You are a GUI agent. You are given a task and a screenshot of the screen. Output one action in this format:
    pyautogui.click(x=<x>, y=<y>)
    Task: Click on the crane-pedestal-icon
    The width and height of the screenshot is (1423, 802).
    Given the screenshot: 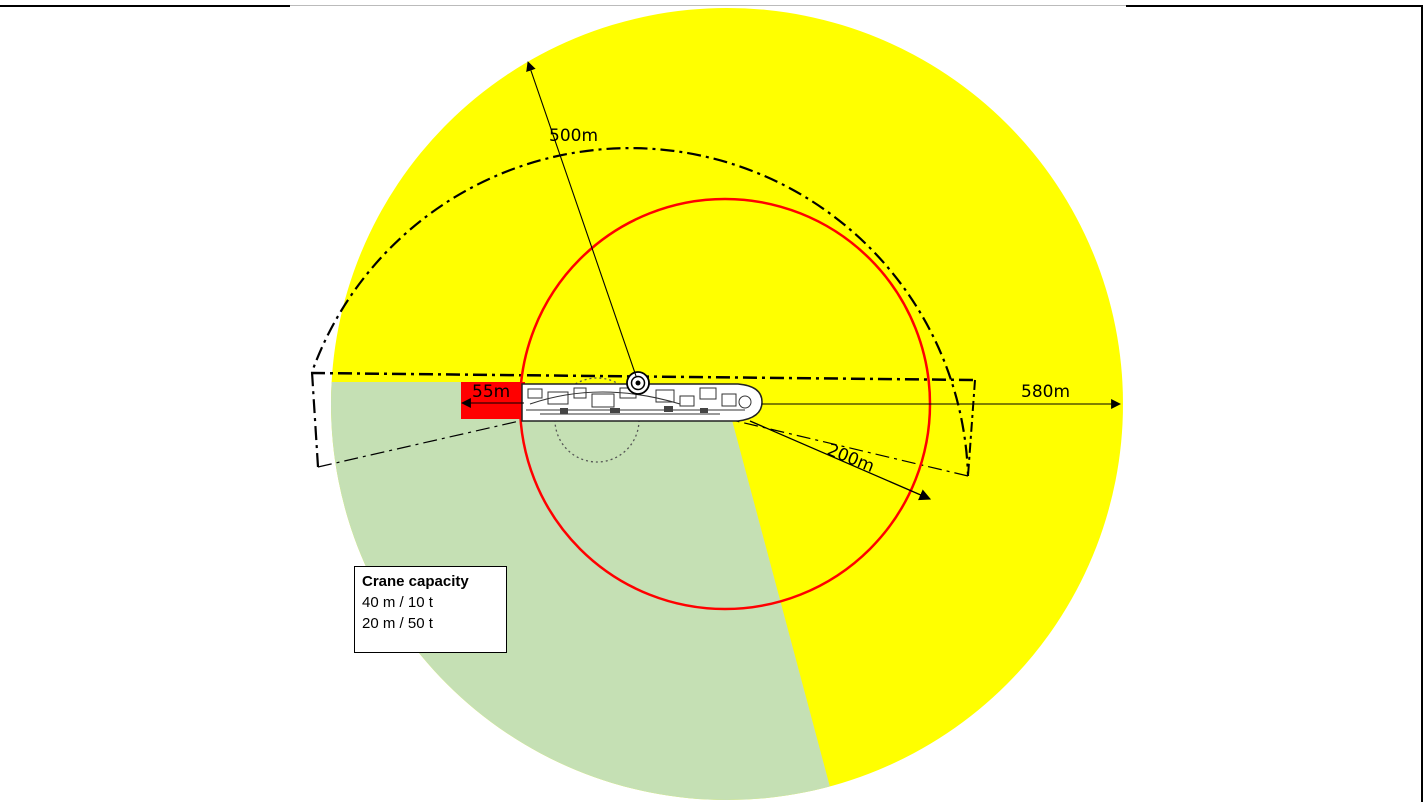 What is the action you would take?
    pyautogui.click(x=638, y=383)
    